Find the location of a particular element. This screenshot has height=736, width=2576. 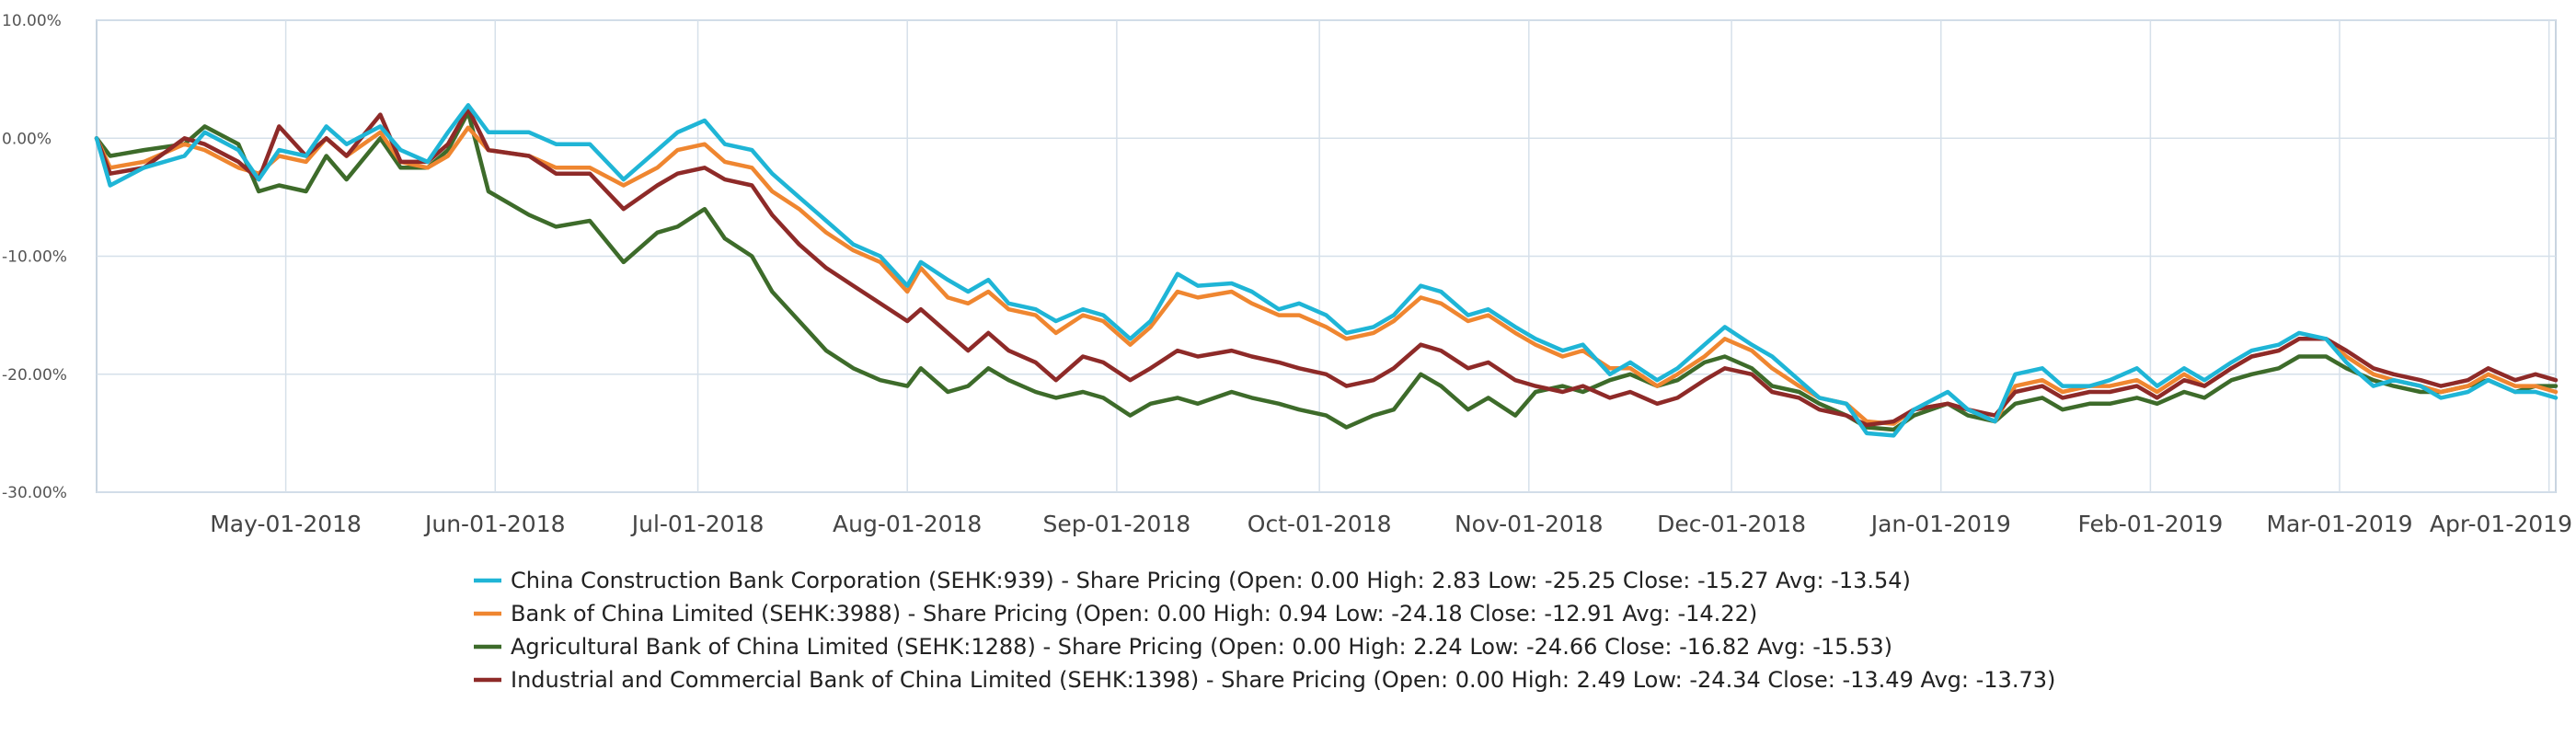

x-tick-label: Jul-01-2018 is located at coordinates (697, 524).